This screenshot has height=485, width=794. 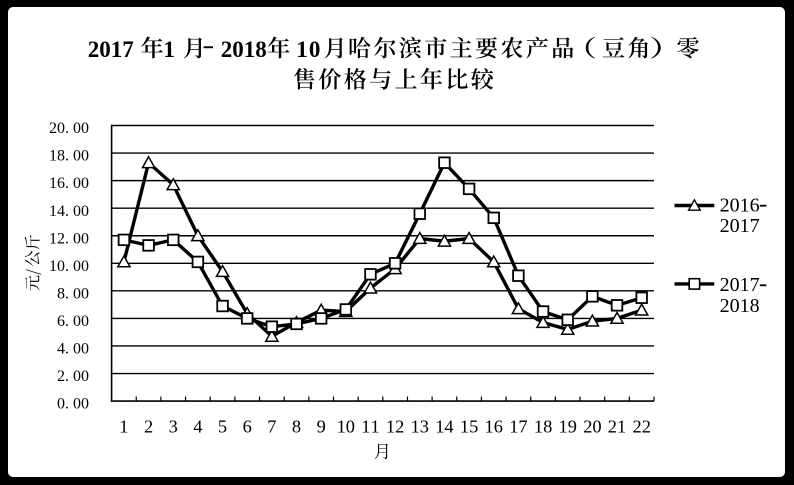 What do you see at coordinates (73, 321) in the screenshot?
I see `svg-text: 6.00` at bounding box center [73, 321].